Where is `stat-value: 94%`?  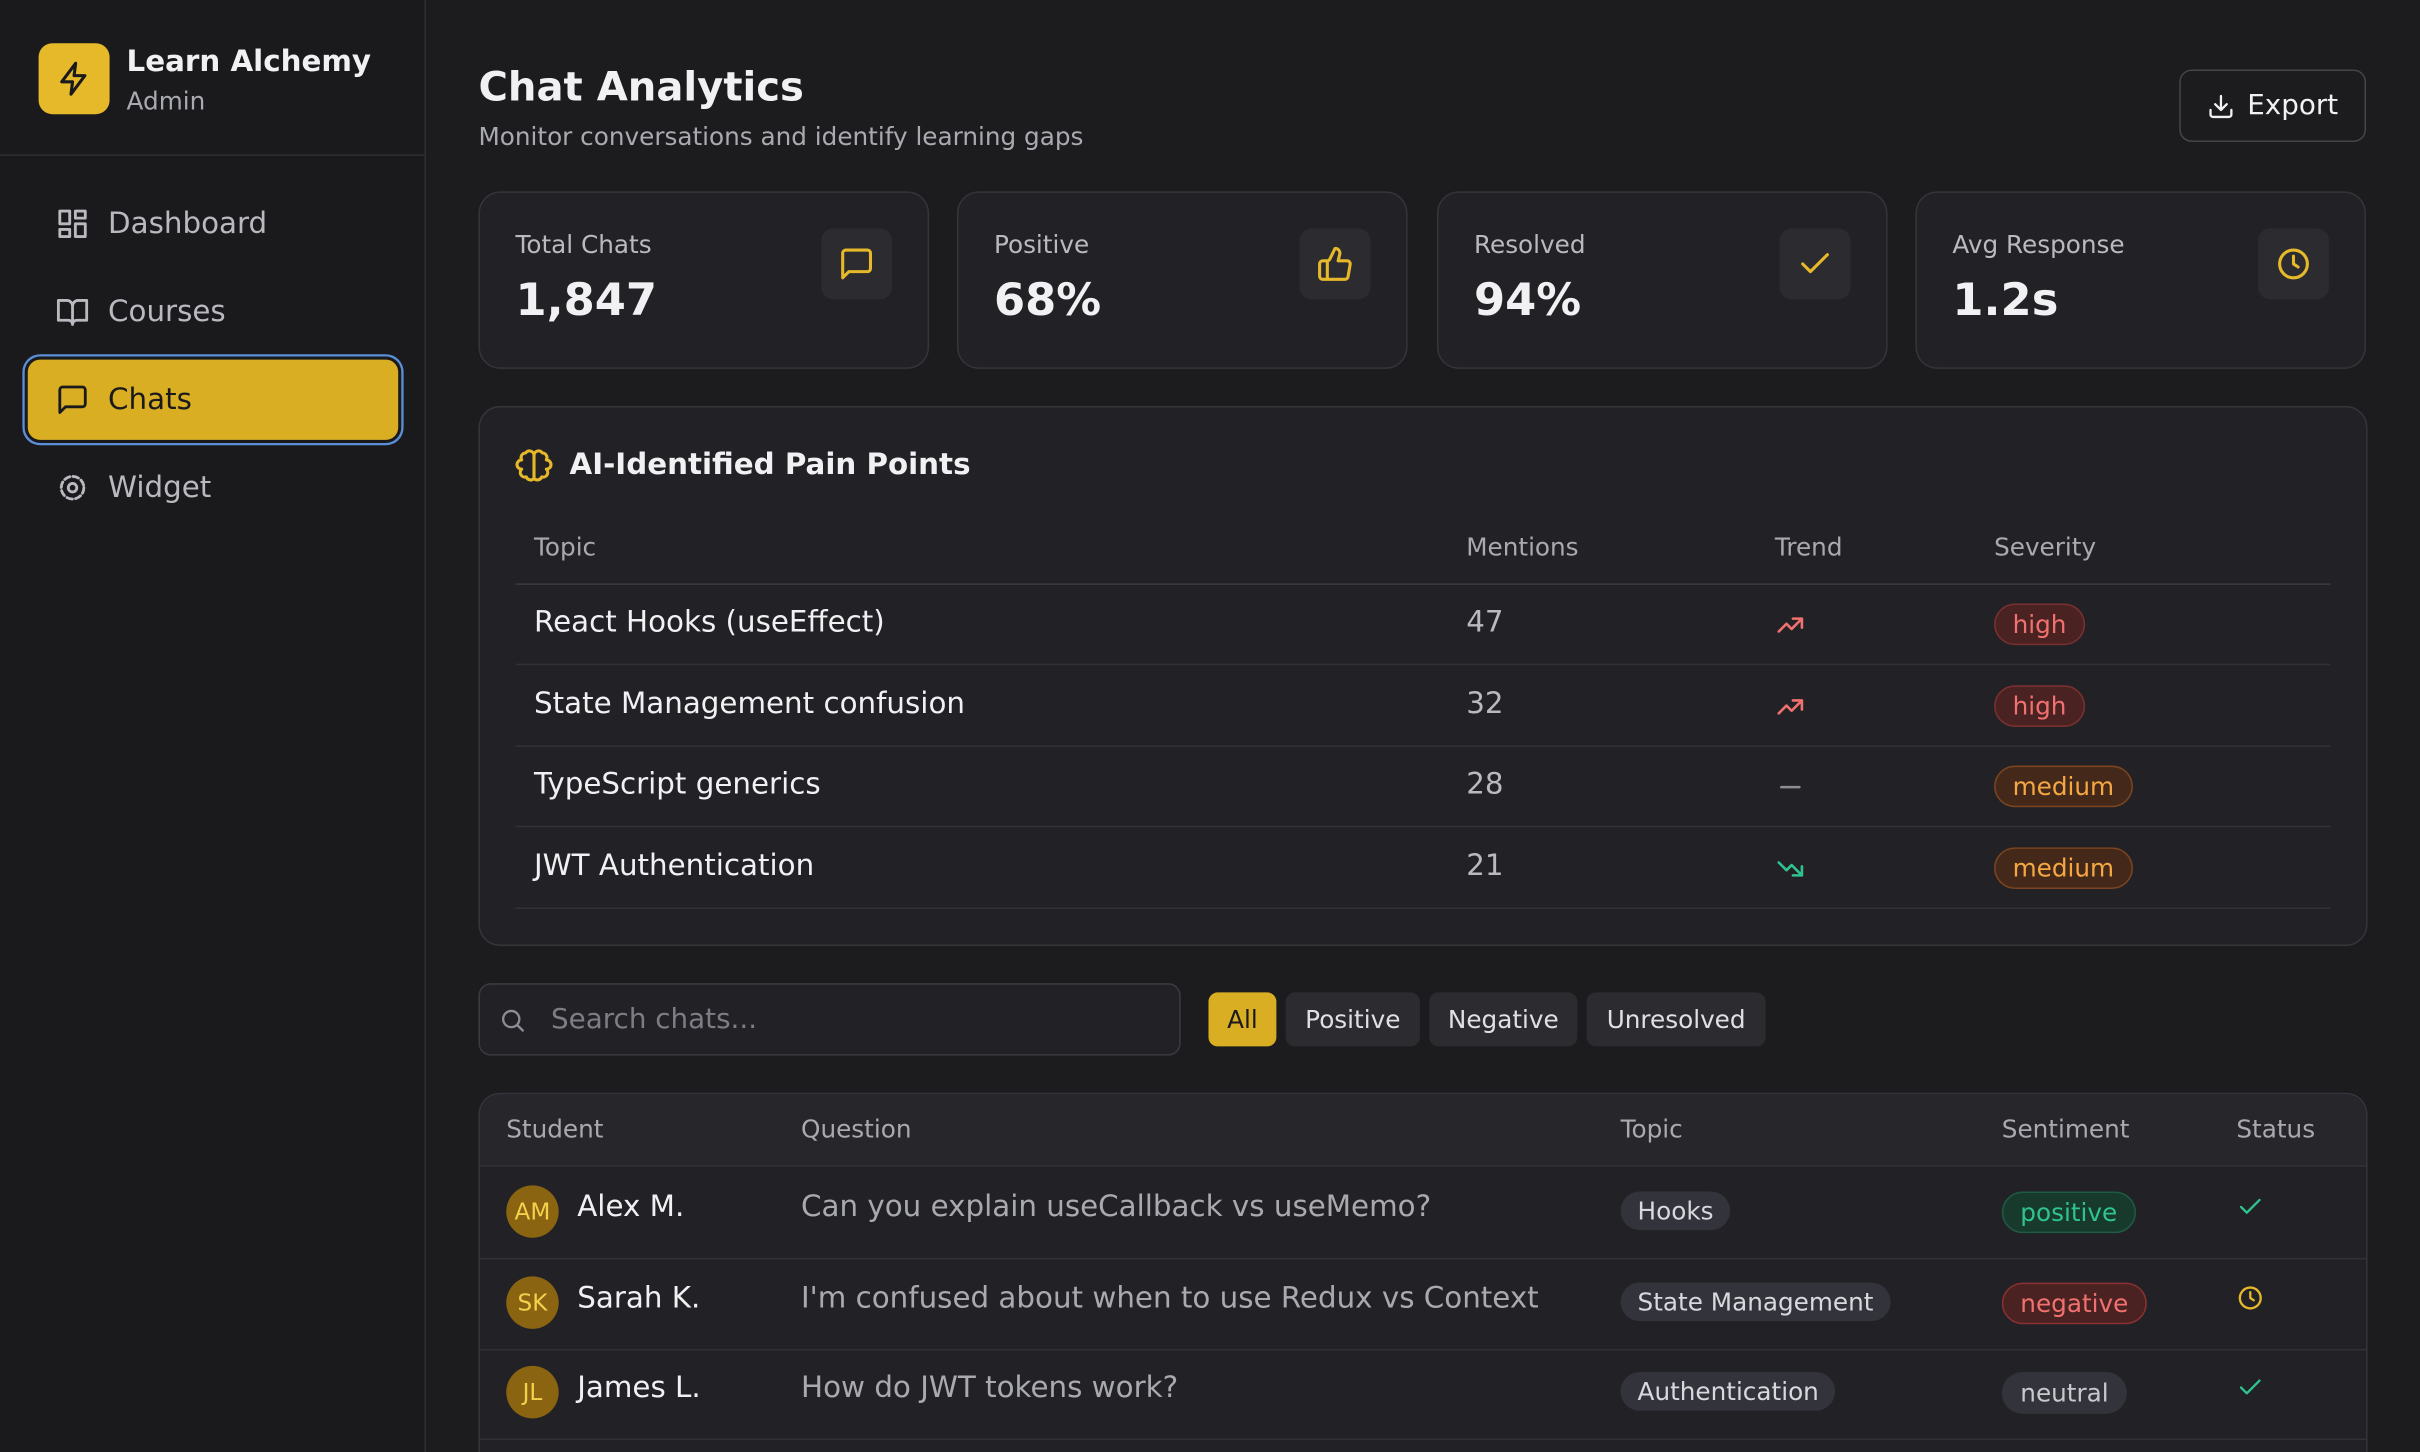 stat-value: 94% is located at coordinates (1527, 299).